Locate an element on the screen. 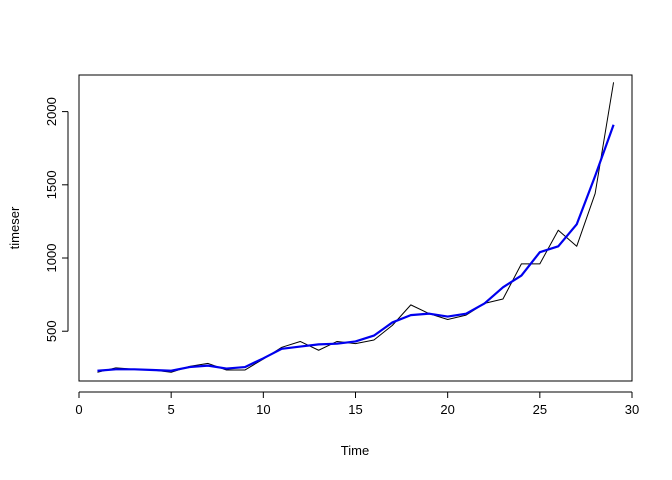 The image size is (672, 480). y-tick-label: 2000 is located at coordinates (51, 111).